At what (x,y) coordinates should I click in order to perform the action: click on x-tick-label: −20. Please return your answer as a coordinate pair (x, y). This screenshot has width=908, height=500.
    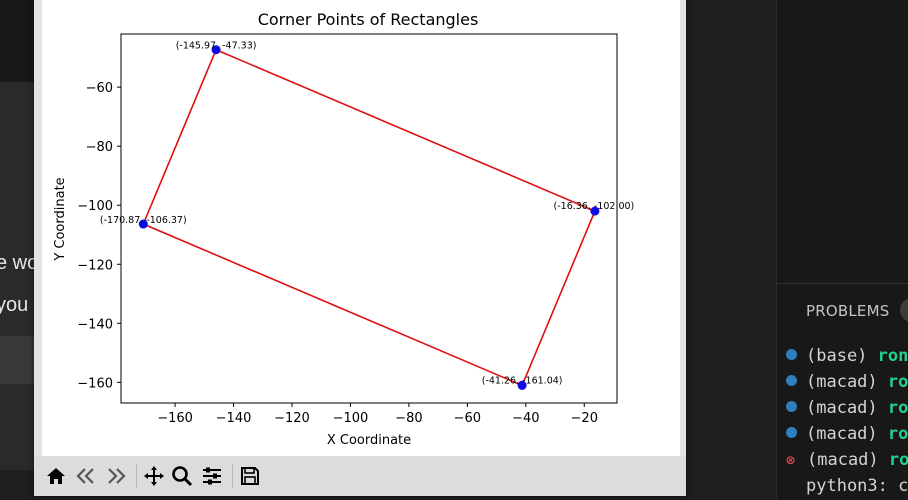
    Looking at the image, I should click on (584, 418).